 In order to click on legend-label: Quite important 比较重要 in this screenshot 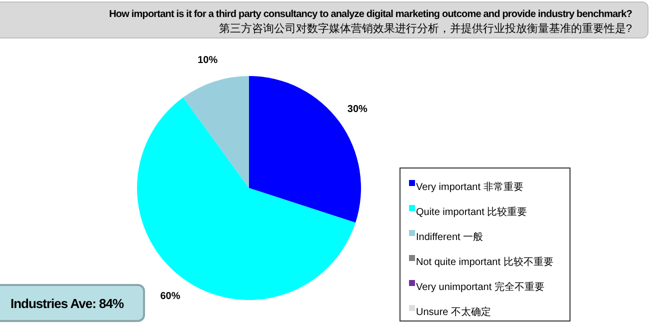, I will do `click(472, 212)`.